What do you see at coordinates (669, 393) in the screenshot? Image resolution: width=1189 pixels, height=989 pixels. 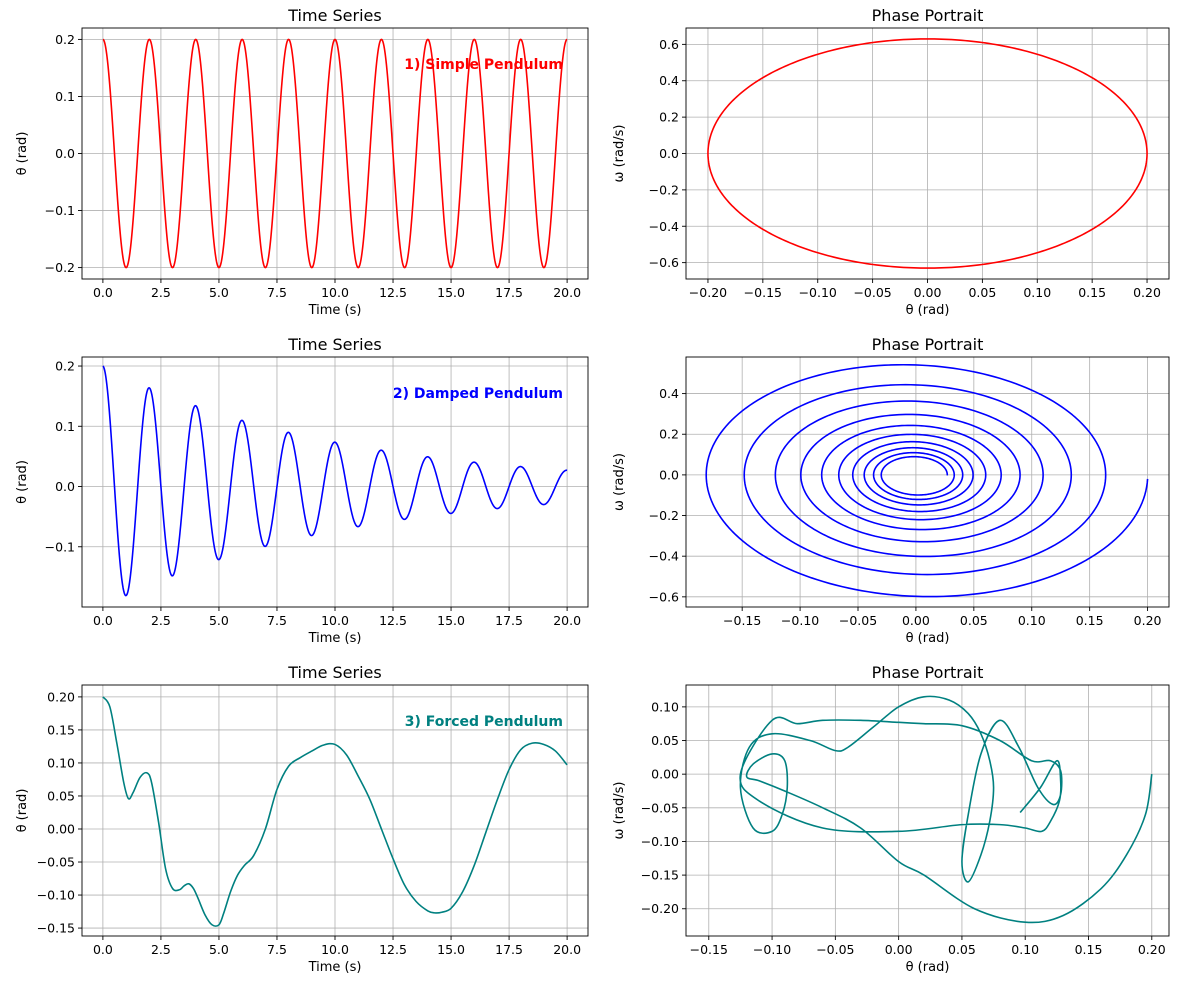 I see `y-tick-label: 0.4` at bounding box center [669, 393].